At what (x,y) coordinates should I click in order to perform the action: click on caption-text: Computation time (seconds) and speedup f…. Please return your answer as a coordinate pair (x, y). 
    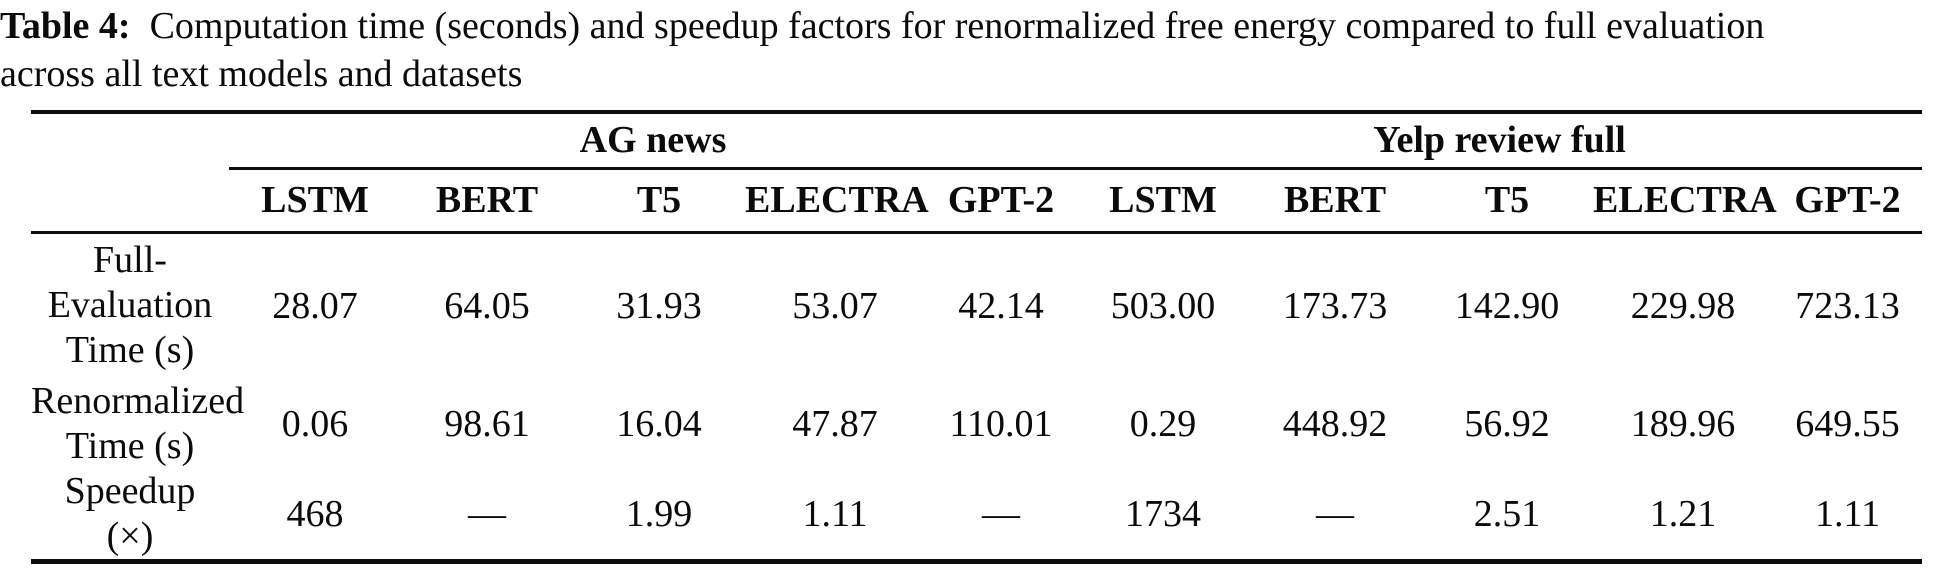
    Looking at the image, I should click on (957, 26).